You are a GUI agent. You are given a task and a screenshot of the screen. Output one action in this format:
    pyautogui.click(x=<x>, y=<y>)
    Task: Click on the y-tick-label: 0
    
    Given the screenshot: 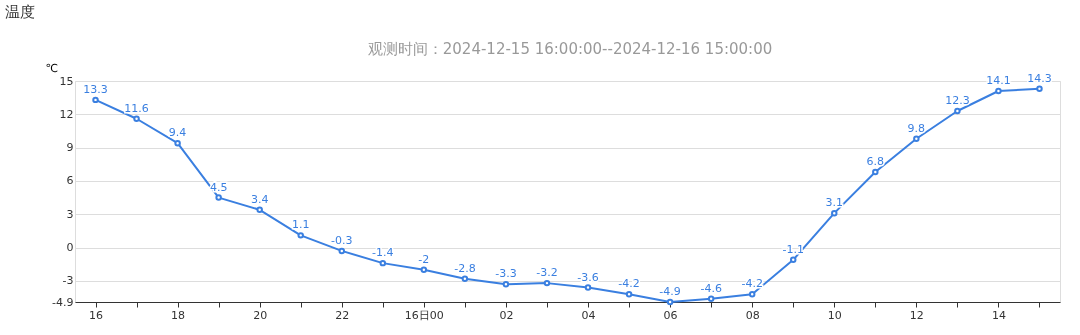 What is the action you would take?
    pyautogui.click(x=70, y=248)
    